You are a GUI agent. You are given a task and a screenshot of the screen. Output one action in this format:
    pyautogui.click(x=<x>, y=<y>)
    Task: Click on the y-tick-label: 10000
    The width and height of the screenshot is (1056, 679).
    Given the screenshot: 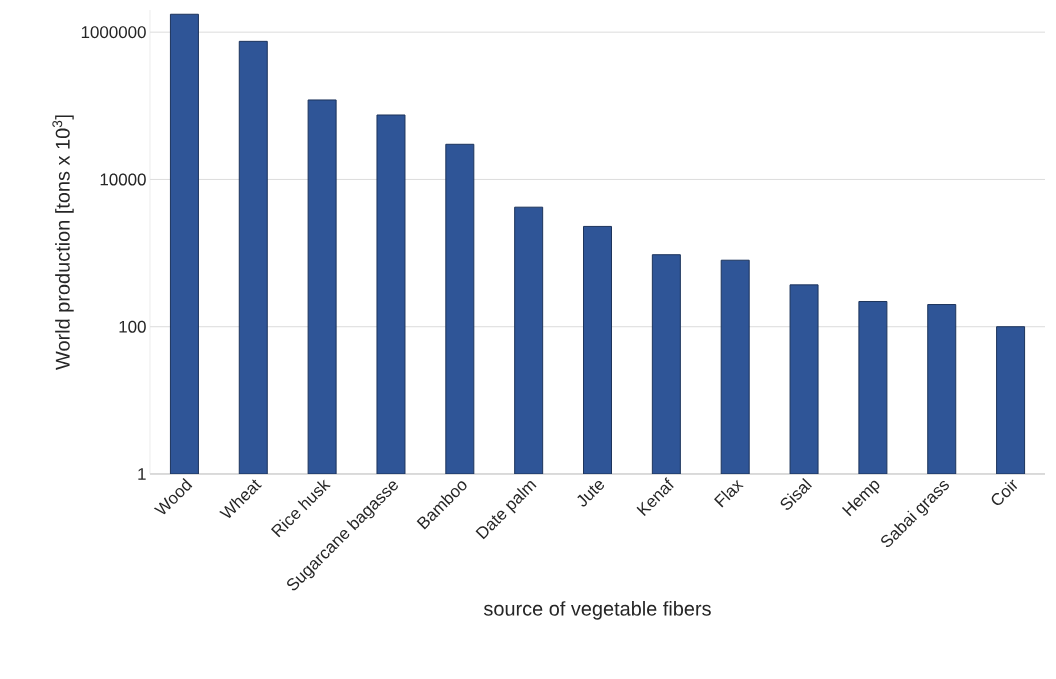 What is the action you would take?
    pyautogui.click(x=123, y=179)
    